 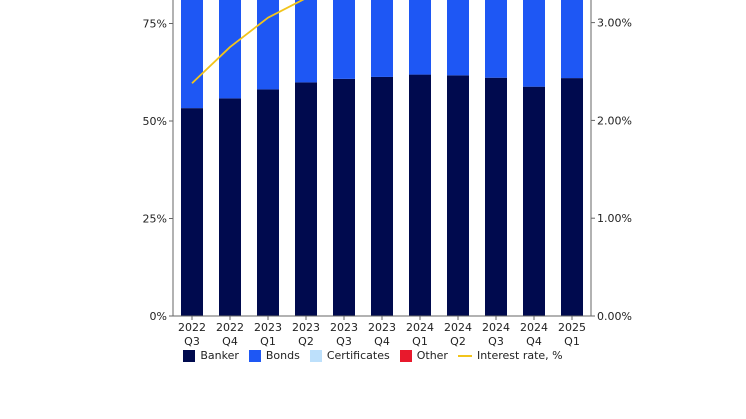 I want to click on left-tick-label-2: 50%, so click(x=155, y=121).